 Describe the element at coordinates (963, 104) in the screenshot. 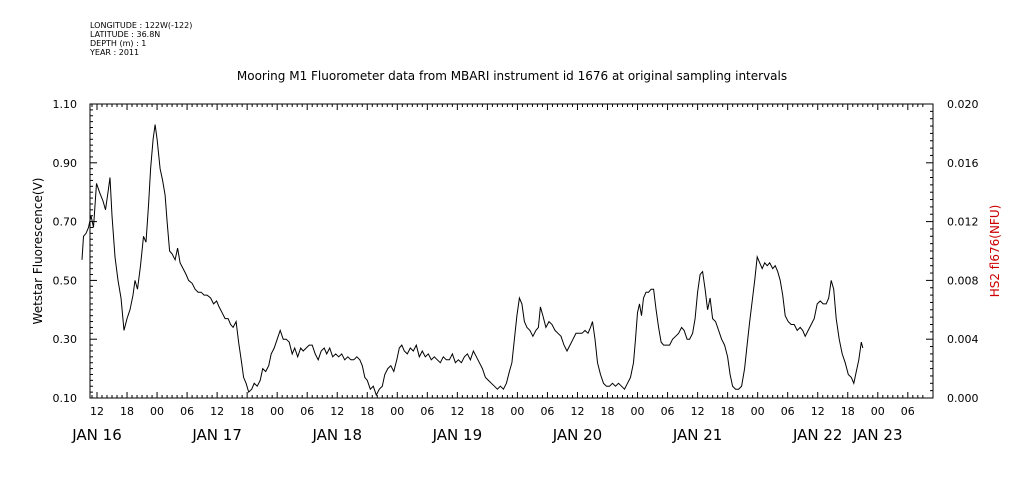

I see `y-right-tick-label: 0.020` at that location.